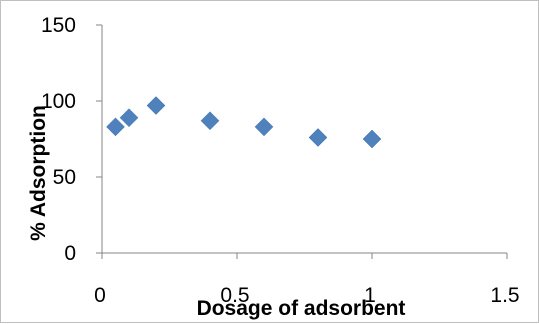 The image size is (539, 324). I want to click on y-axis-ticks: 0 50 100 150, so click(71, 139).